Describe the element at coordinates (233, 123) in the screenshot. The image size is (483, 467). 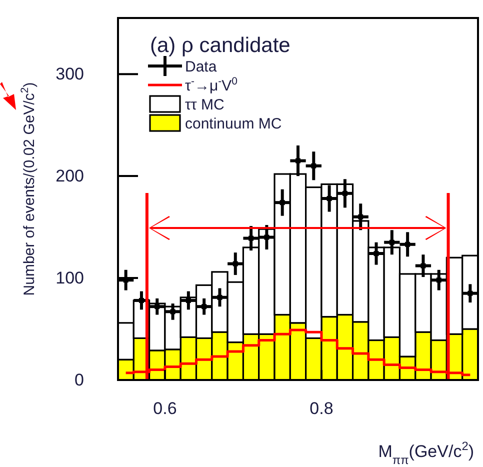
I see `legend-label: continuum MC` at that location.